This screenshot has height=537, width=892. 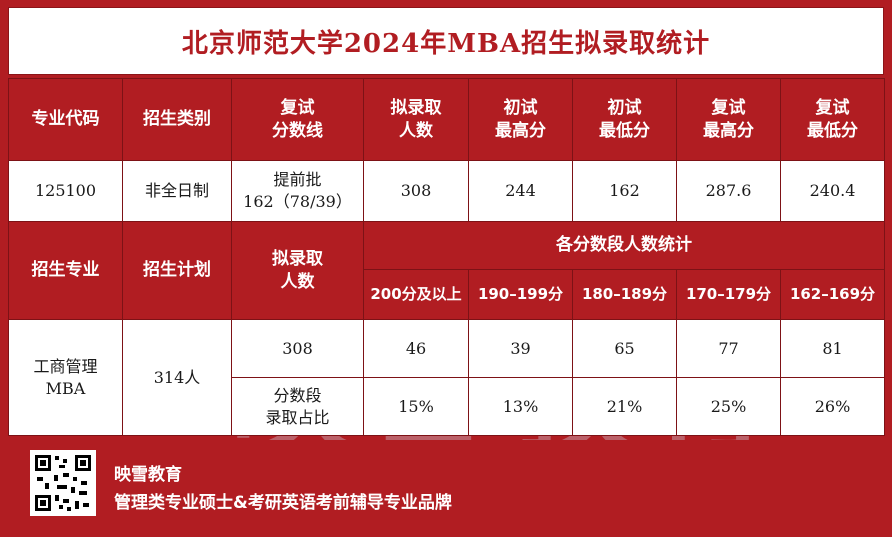 What do you see at coordinates (297, 180) in the screenshot?
I see `cell-score-line-a: 提前批` at bounding box center [297, 180].